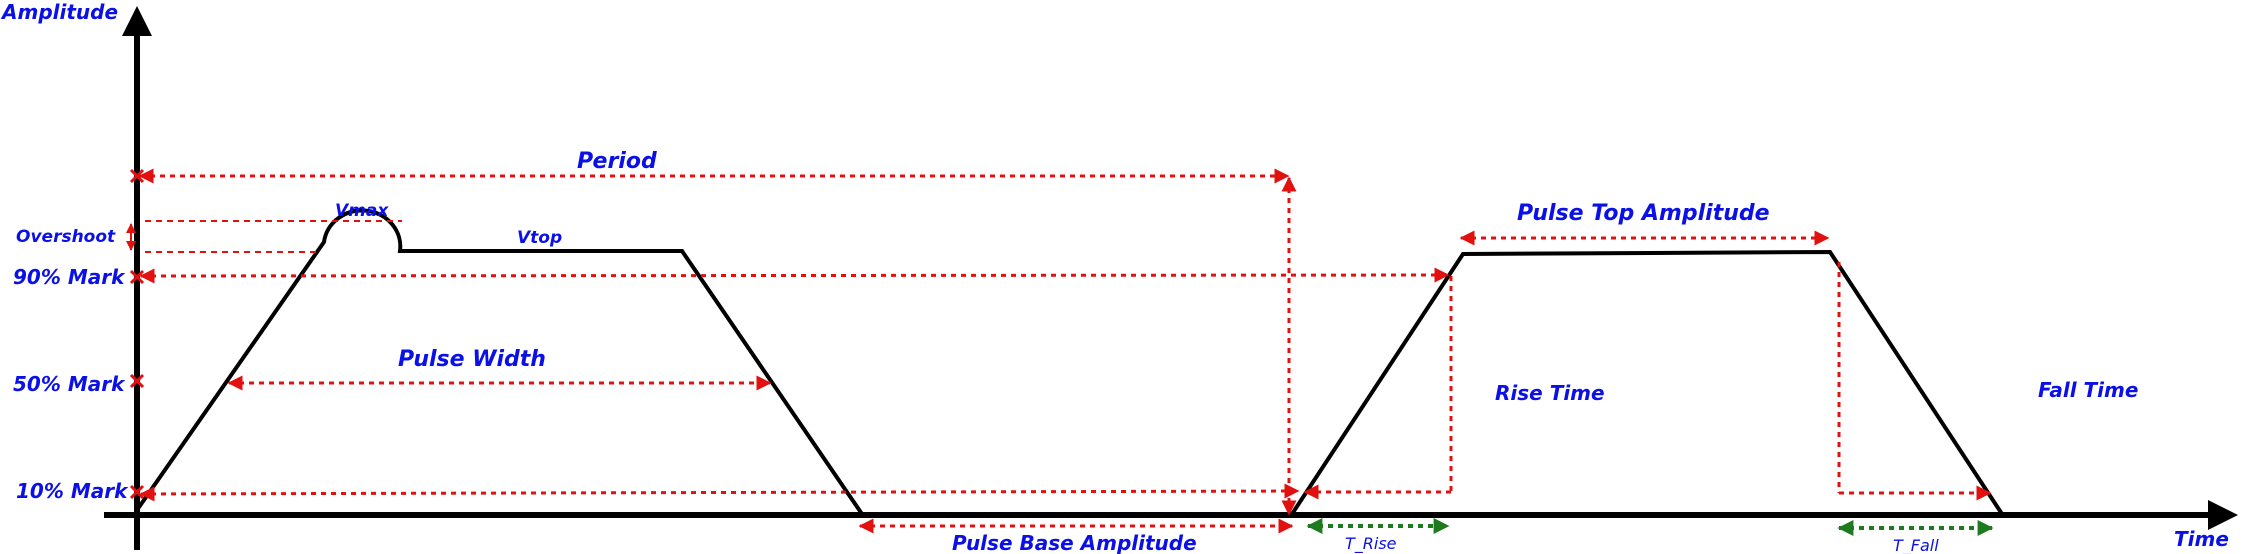  Describe the element at coordinates (1371, 544) in the screenshot. I see `t-rise-label: T_Rise` at that location.